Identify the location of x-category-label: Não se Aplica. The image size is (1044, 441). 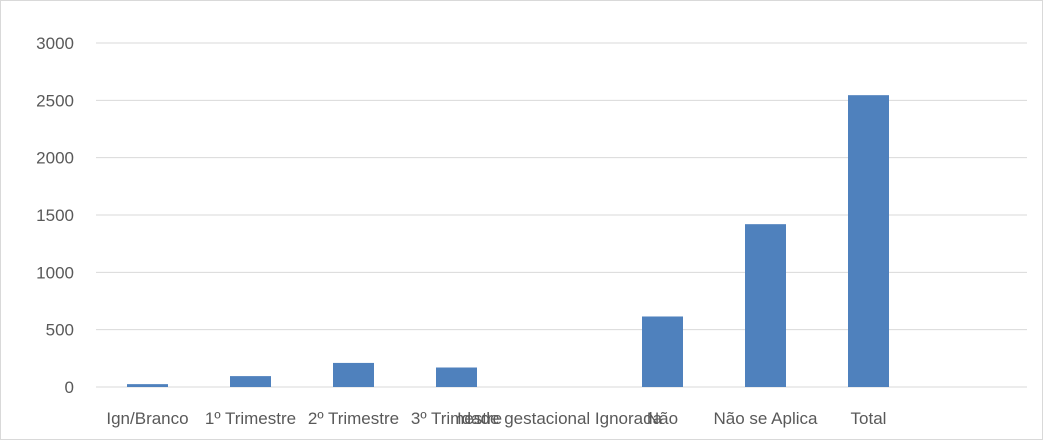
(766, 418).